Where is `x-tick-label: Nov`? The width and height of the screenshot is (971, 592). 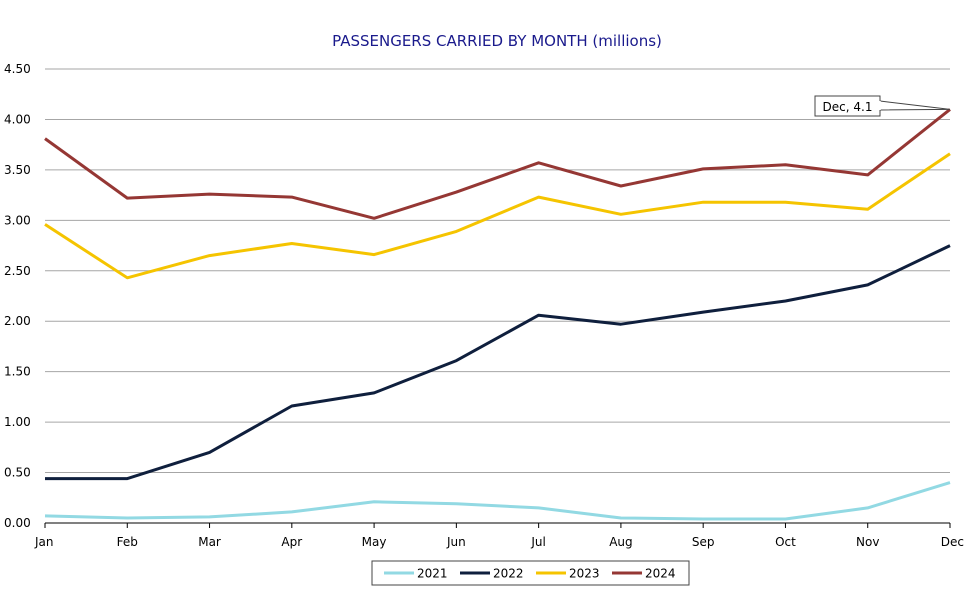 x-tick-label: Nov is located at coordinates (867, 542).